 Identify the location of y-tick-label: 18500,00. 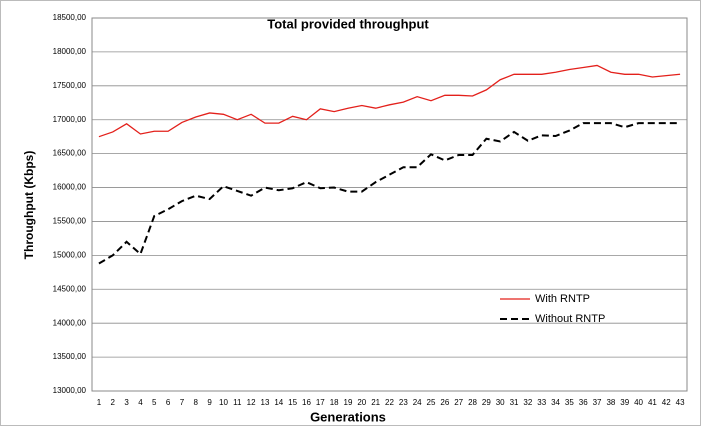
(70, 17).